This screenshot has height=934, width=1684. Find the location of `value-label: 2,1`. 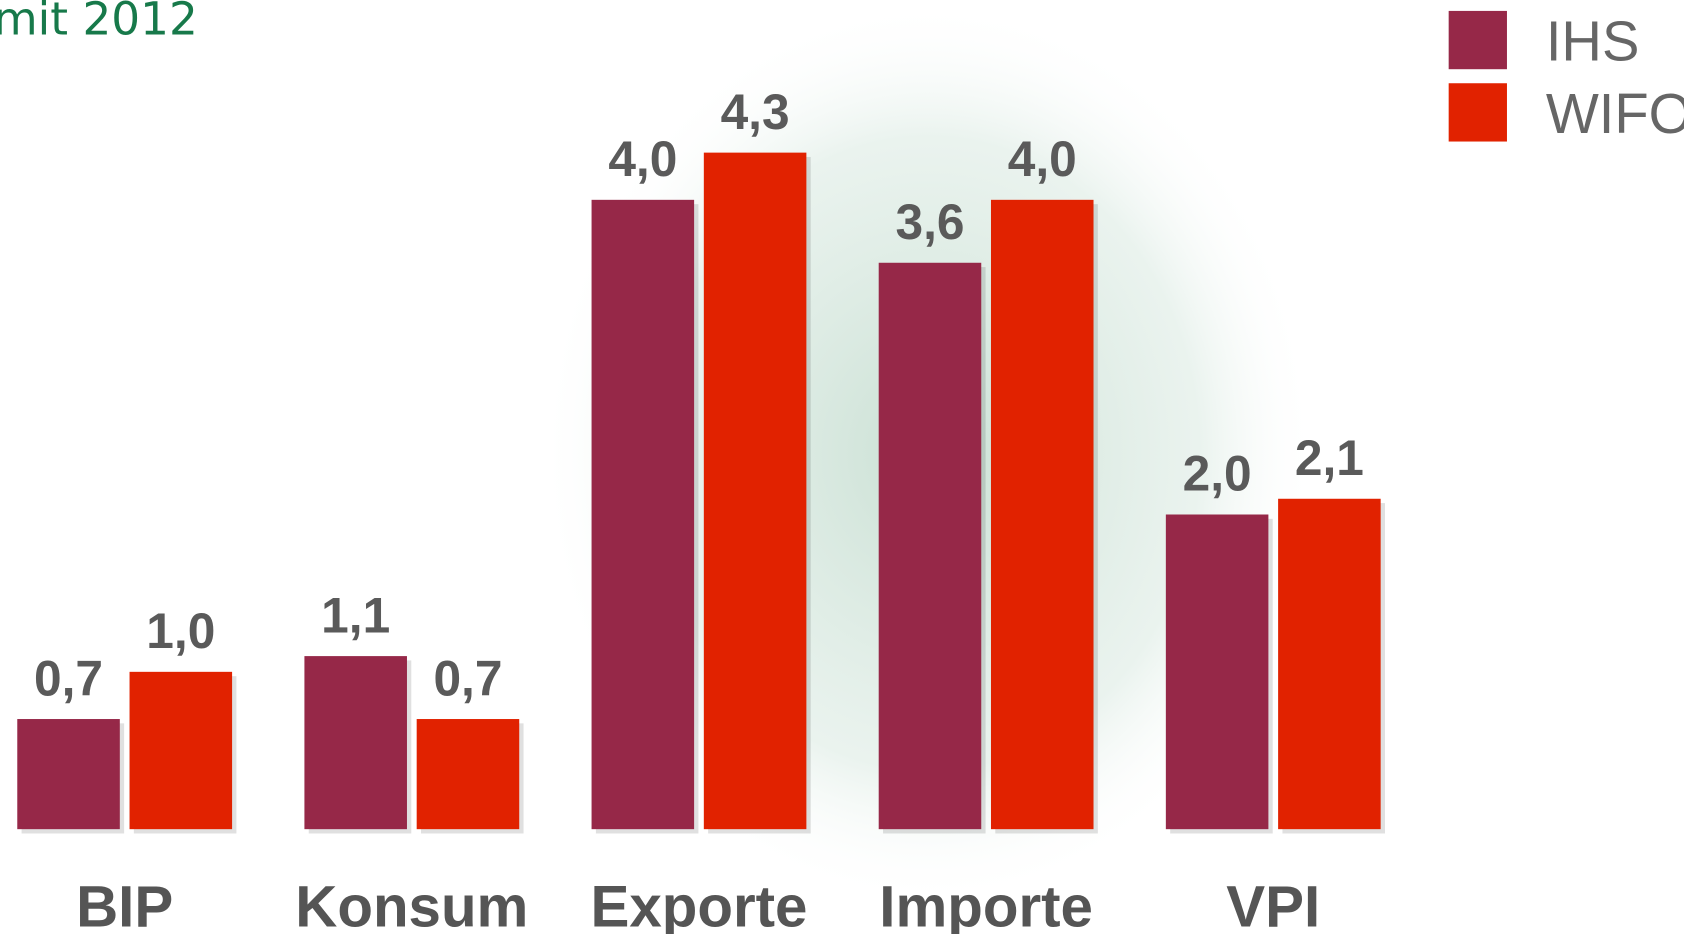

value-label: 2,1 is located at coordinates (1329, 458).